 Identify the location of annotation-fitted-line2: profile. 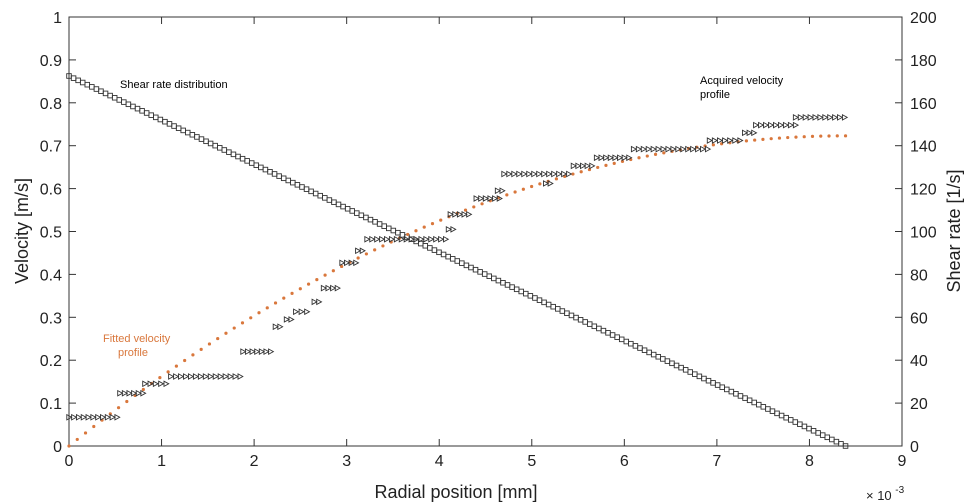
(133, 353).